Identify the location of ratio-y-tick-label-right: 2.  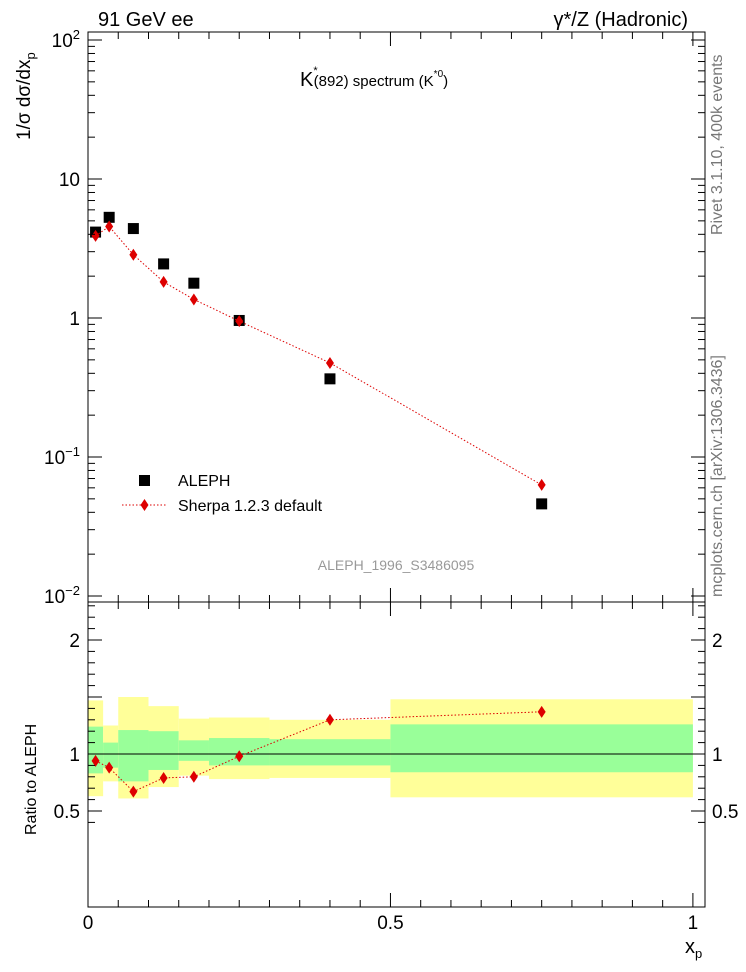
(717, 641).